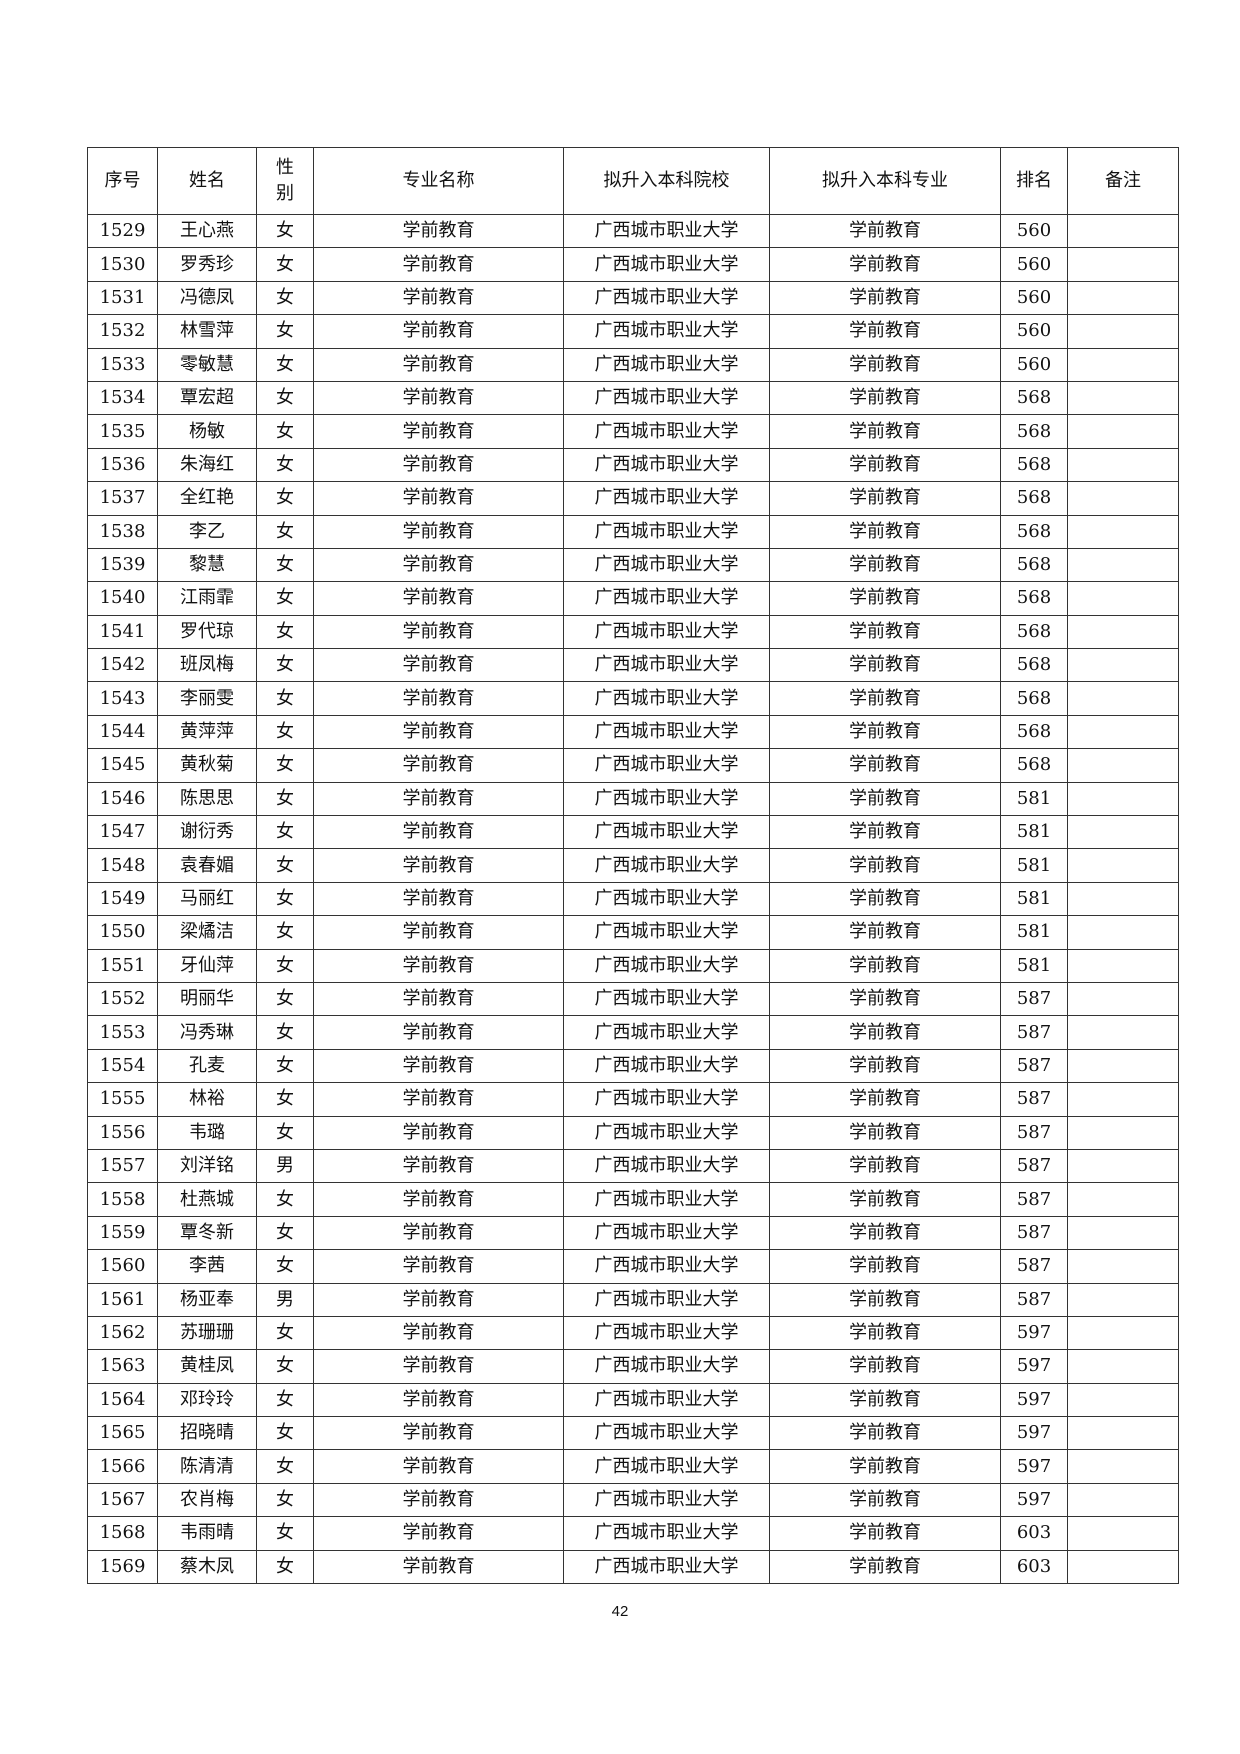  I want to click on table-row: 1539 黎慧女学前教育 广西城市职业大学 学前教育 568, so click(633, 565).